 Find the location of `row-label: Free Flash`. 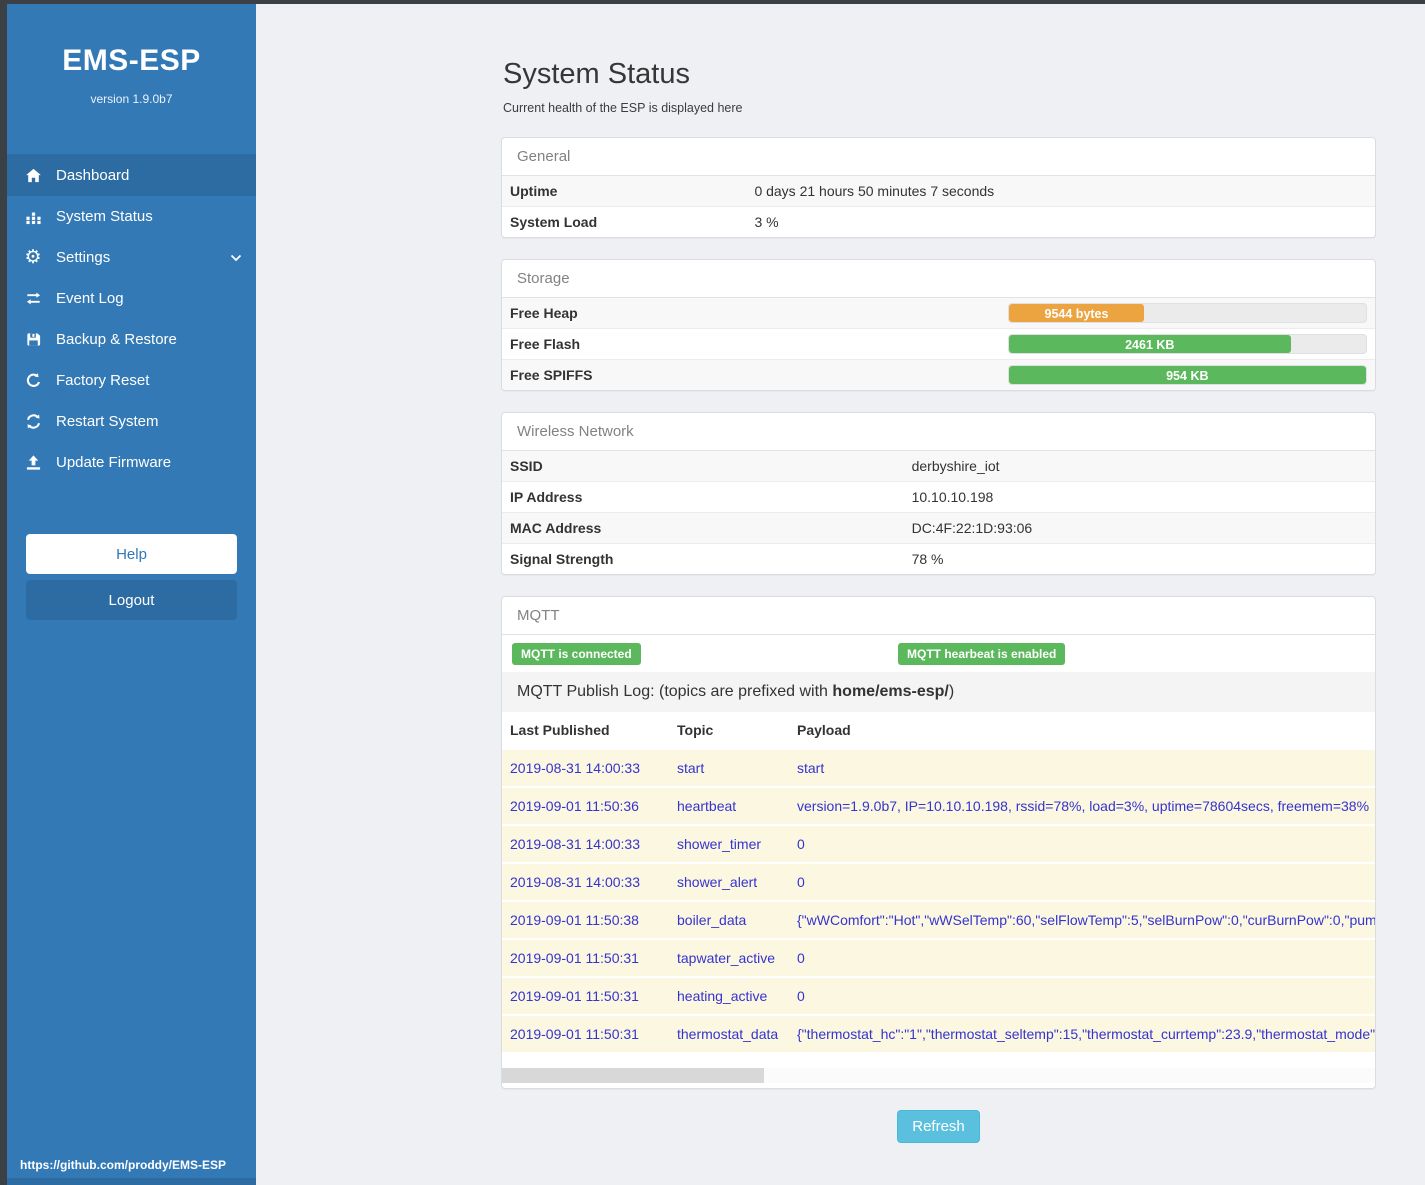

row-label: Free Flash is located at coordinates (545, 344).